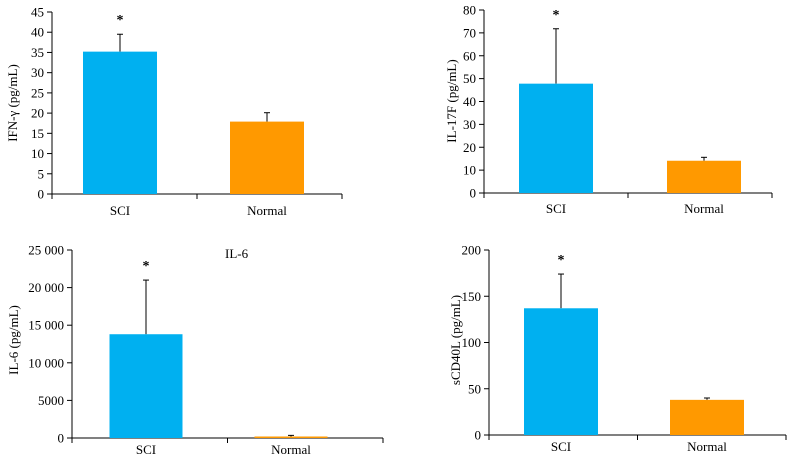  What do you see at coordinates (46, 325) in the screenshot?
I see `y-tick-label: 15 000` at bounding box center [46, 325].